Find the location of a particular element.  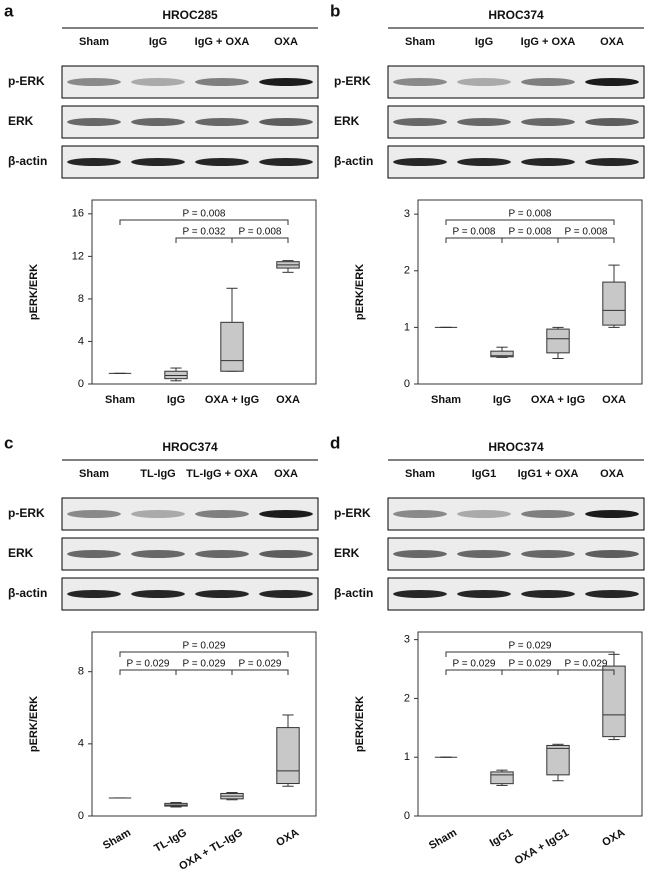

lane-label: TL-IgG + OXA is located at coordinates (222, 474).